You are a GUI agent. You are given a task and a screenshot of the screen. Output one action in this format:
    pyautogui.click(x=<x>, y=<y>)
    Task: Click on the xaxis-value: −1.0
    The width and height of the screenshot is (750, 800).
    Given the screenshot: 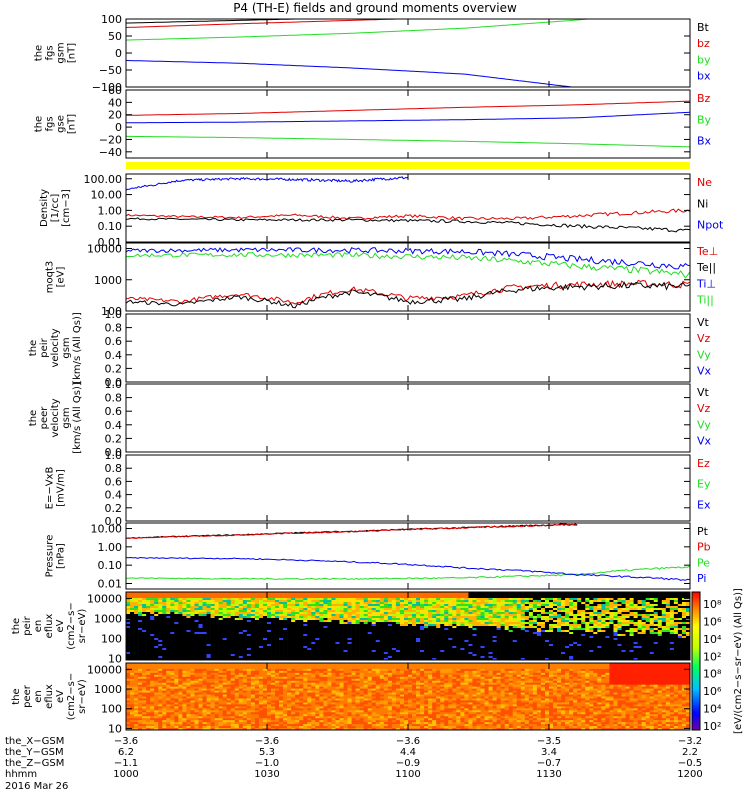 What is the action you would take?
    pyautogui.click(x=267, y=763)
    